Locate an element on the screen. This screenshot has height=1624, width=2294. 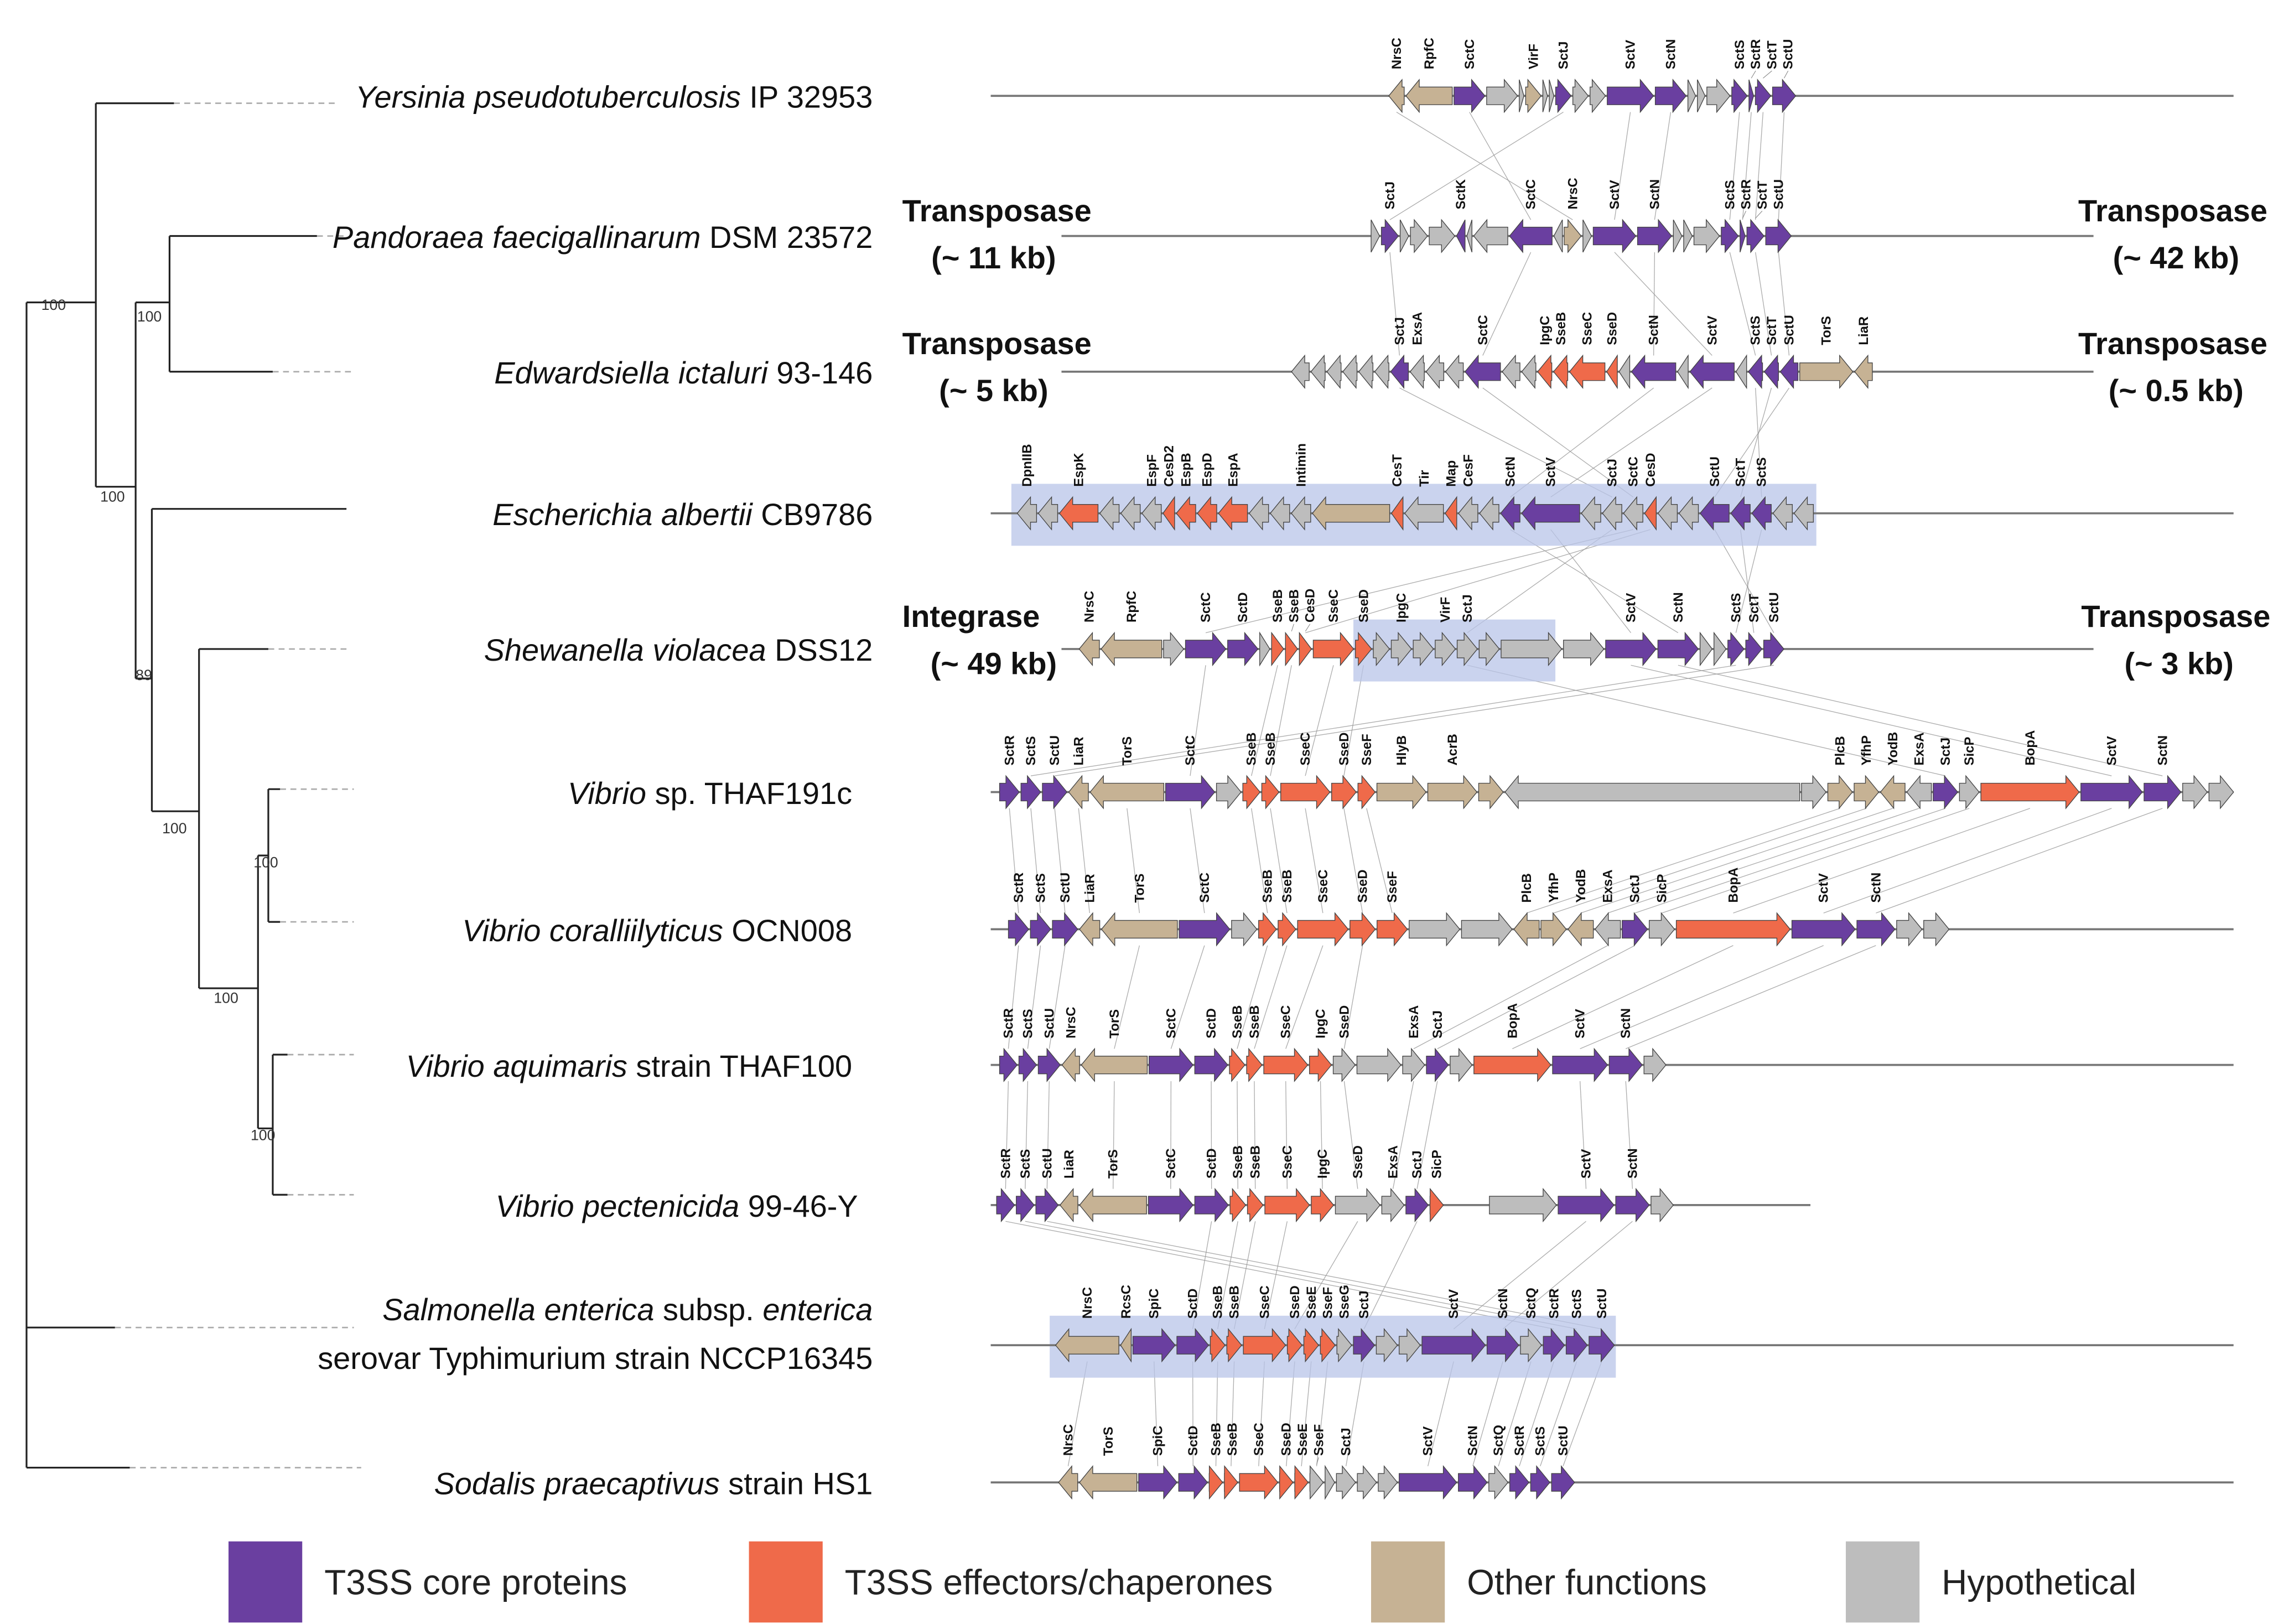
gene-label: PlcB is located at coordinates (1526, 888).